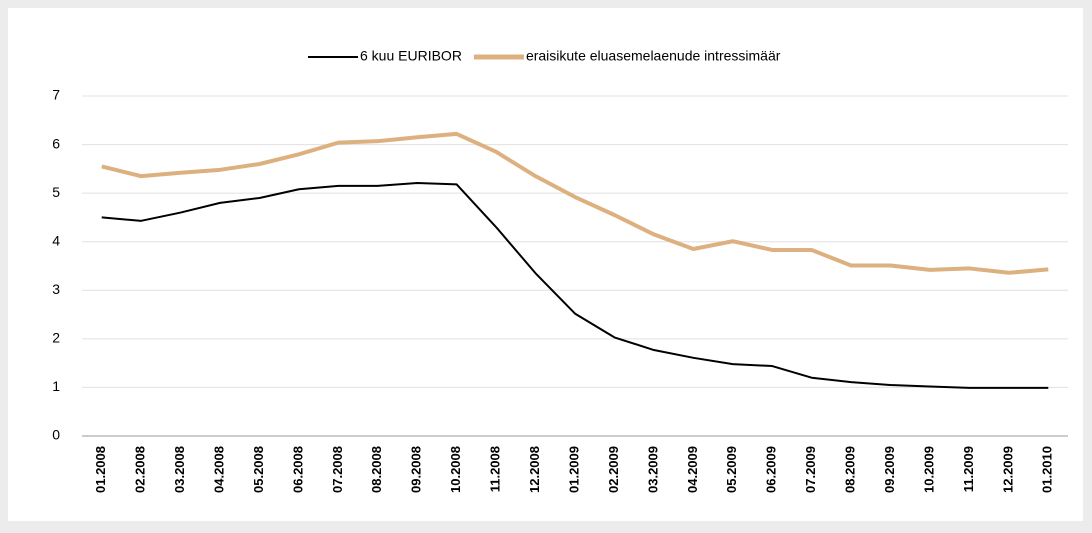  What do you see at coordinates (56, 289) in the screenshot?
I see `y-tick-label: 3` at bounding box center [56, 289].